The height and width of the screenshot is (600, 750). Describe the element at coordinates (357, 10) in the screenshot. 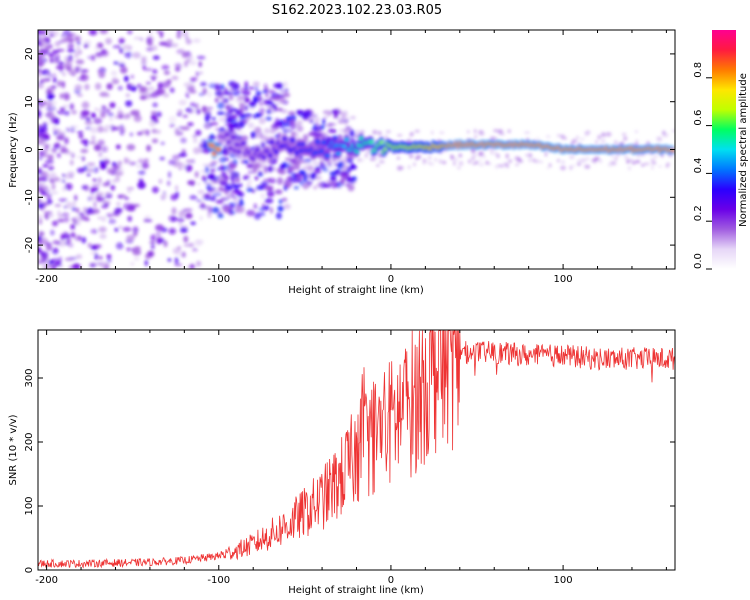

I see `figure-title: S162.2023.102.23.03.R05` at that location.